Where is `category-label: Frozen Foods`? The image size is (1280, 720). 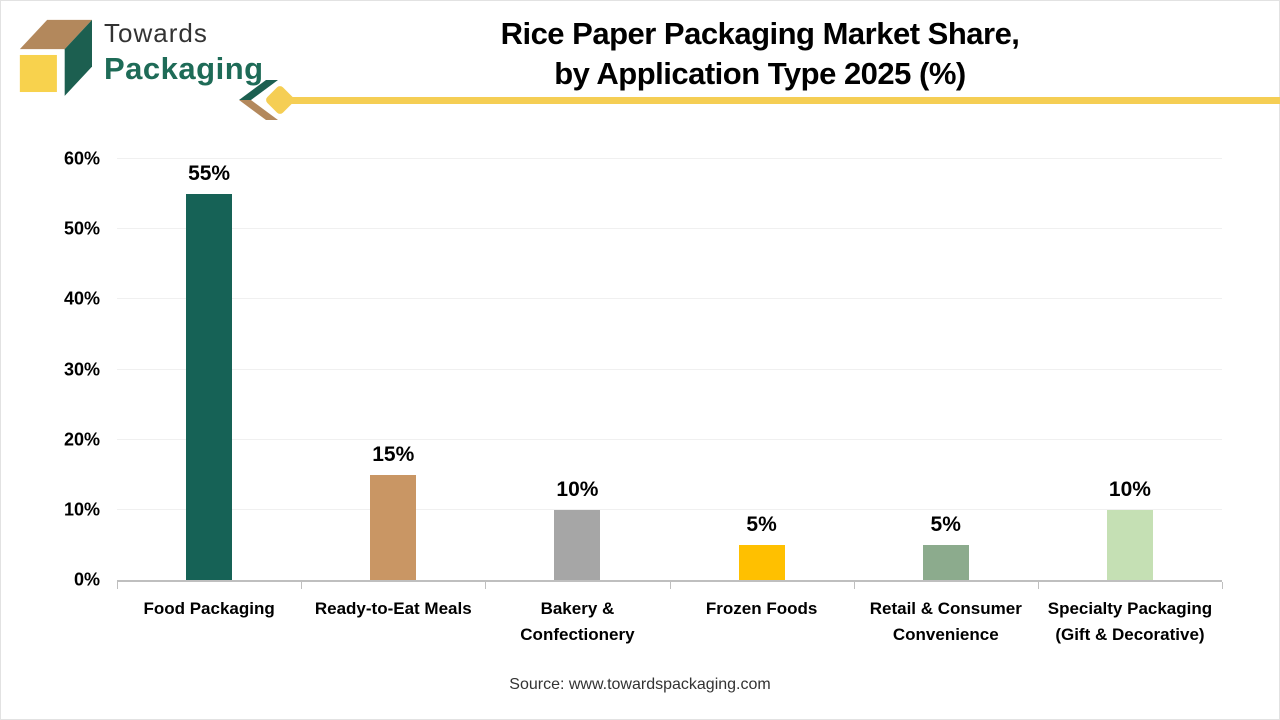
category-label: Frozen Foods is located at coordinates (762, 609).